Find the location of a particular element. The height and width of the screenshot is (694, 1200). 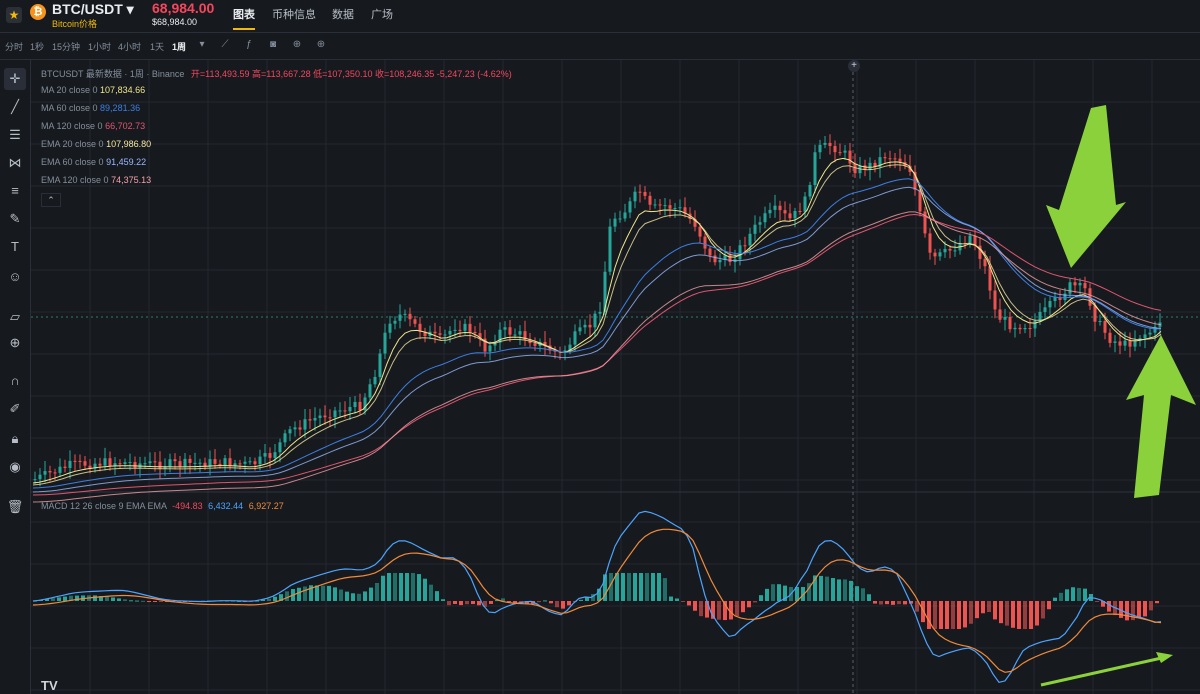

lock-icon: 🔒︎ is located at coordinates (15, 438).